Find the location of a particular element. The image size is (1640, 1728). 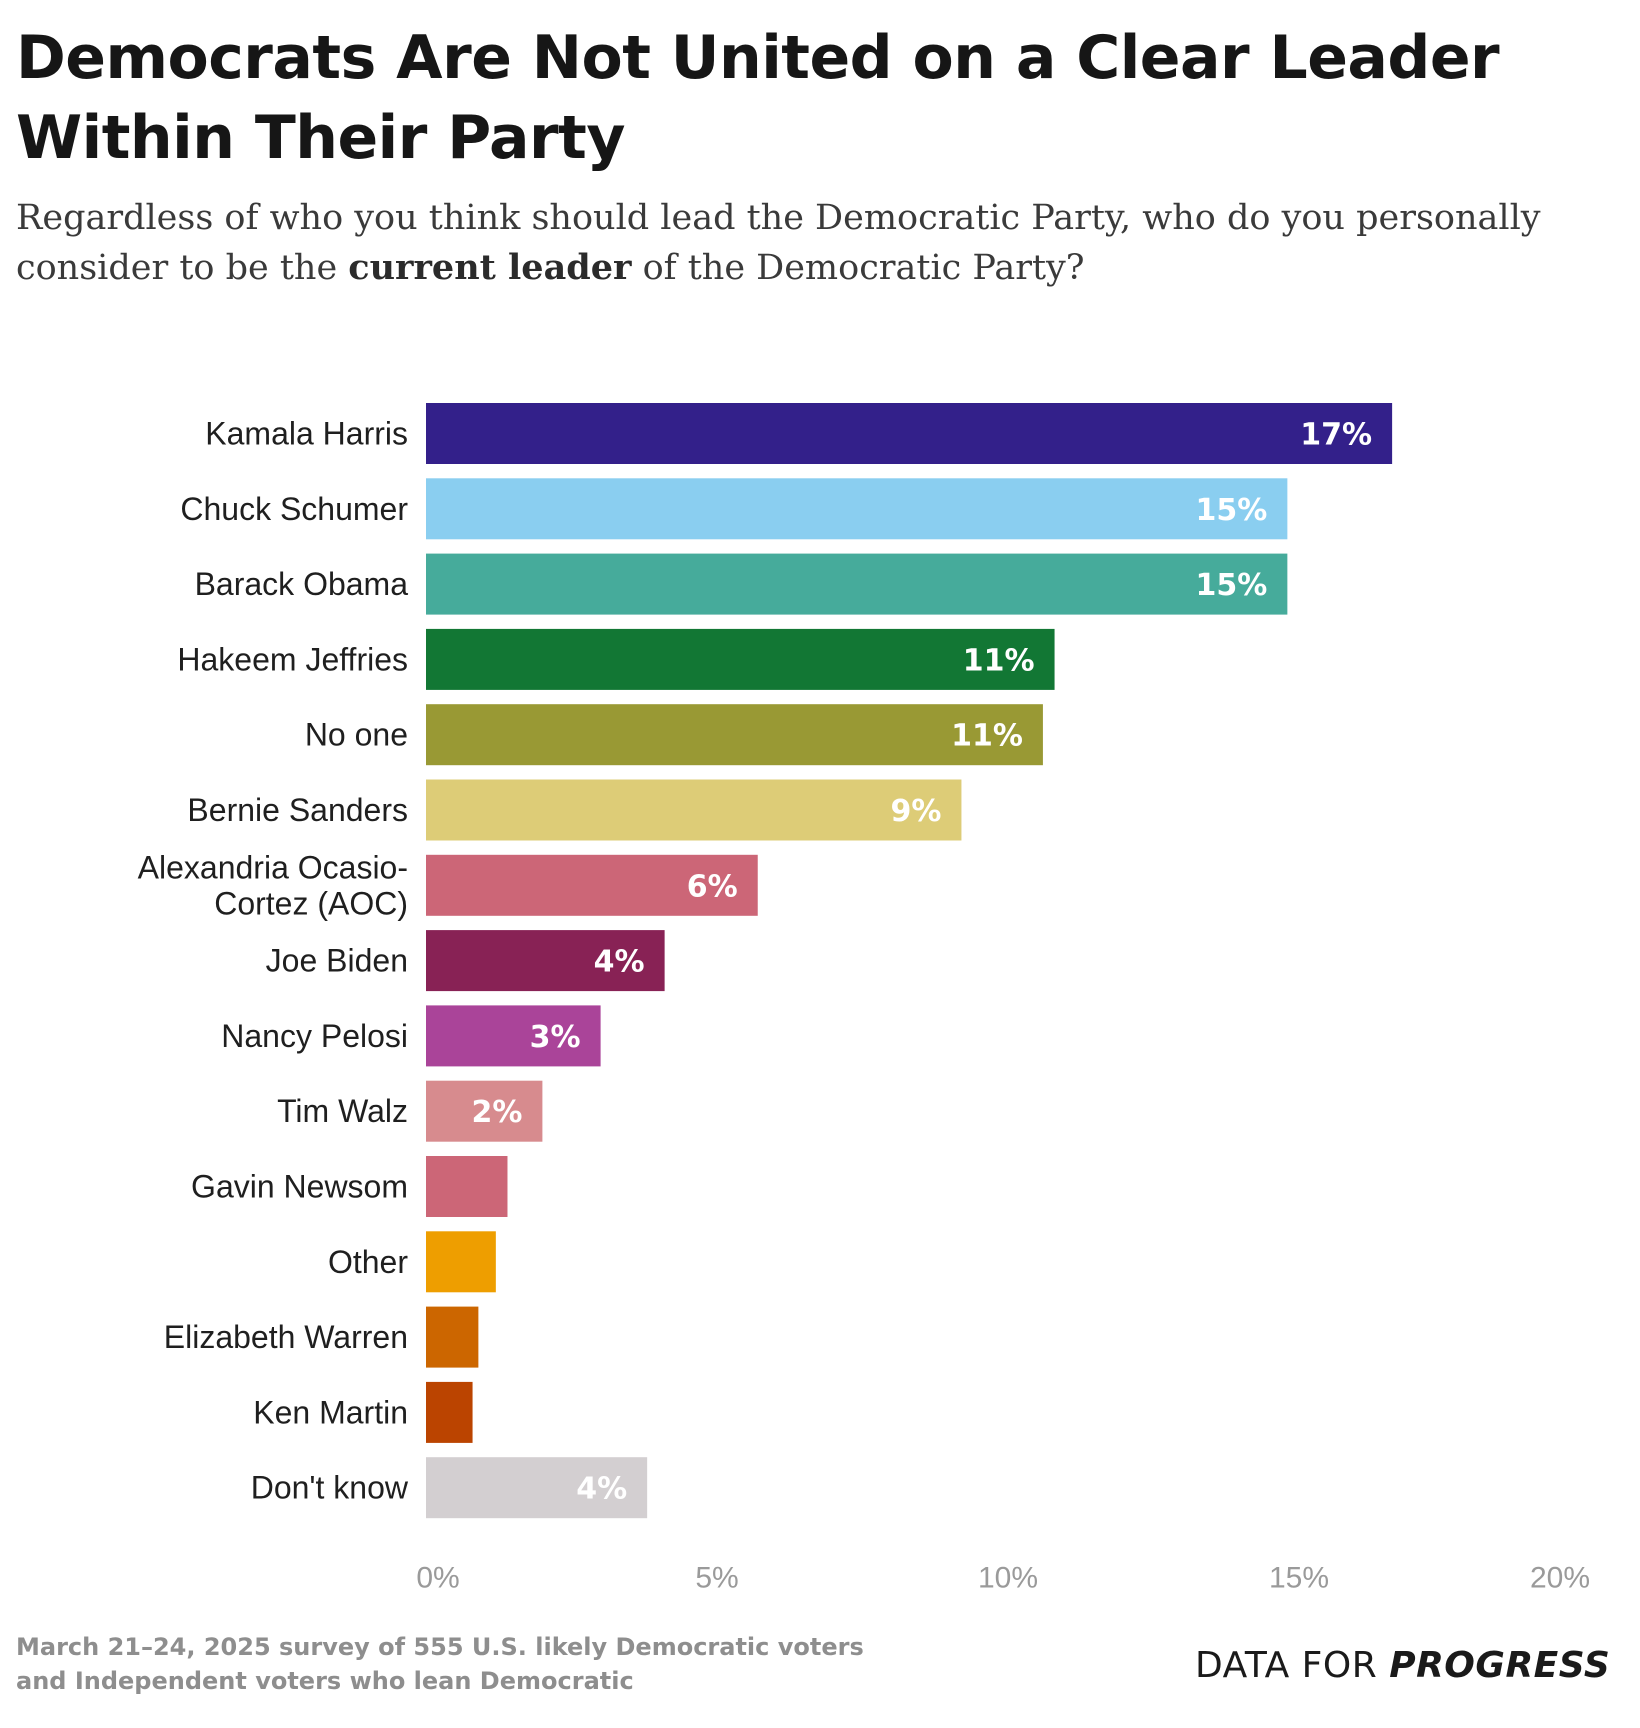

bar-nancy-pelosi is located at coordinates (513, 1036).